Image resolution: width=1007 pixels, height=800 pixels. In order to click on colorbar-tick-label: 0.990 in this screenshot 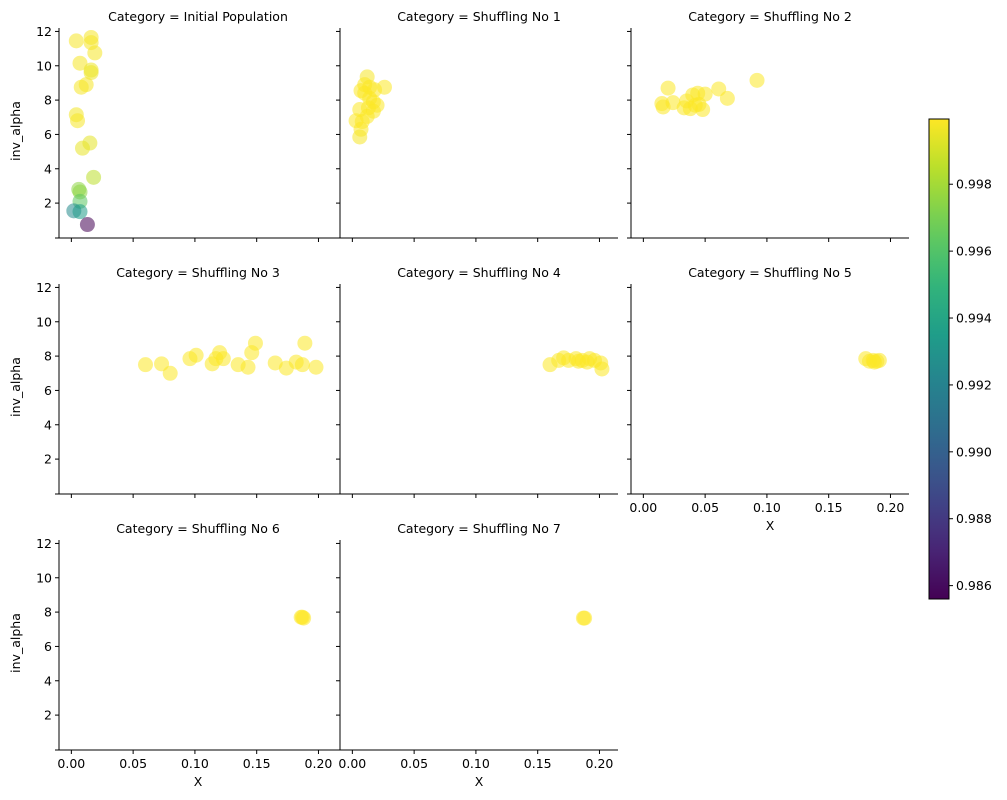, I will do `click(974, 451)`.